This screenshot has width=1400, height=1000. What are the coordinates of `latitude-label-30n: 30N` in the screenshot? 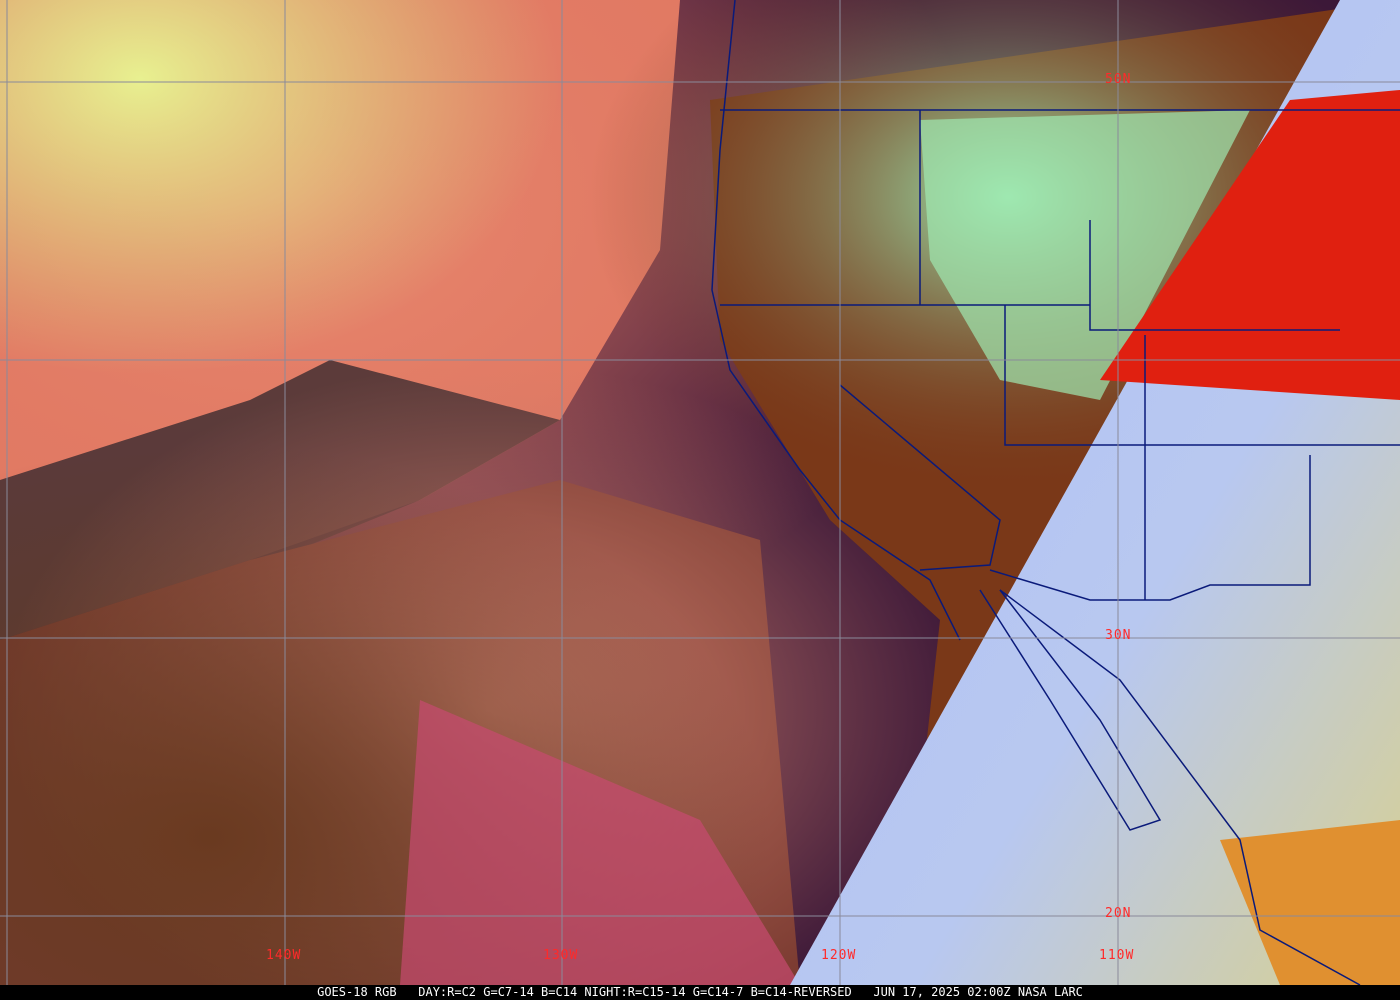 It's located at (1118, 635).